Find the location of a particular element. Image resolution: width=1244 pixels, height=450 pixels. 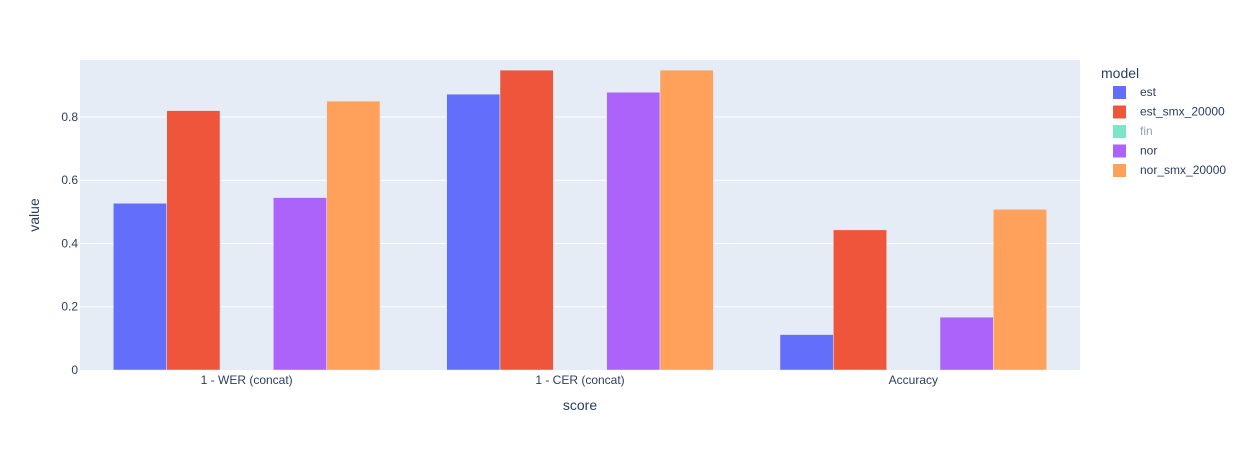

legend-label: nor is located at coordinates (1148, 151).